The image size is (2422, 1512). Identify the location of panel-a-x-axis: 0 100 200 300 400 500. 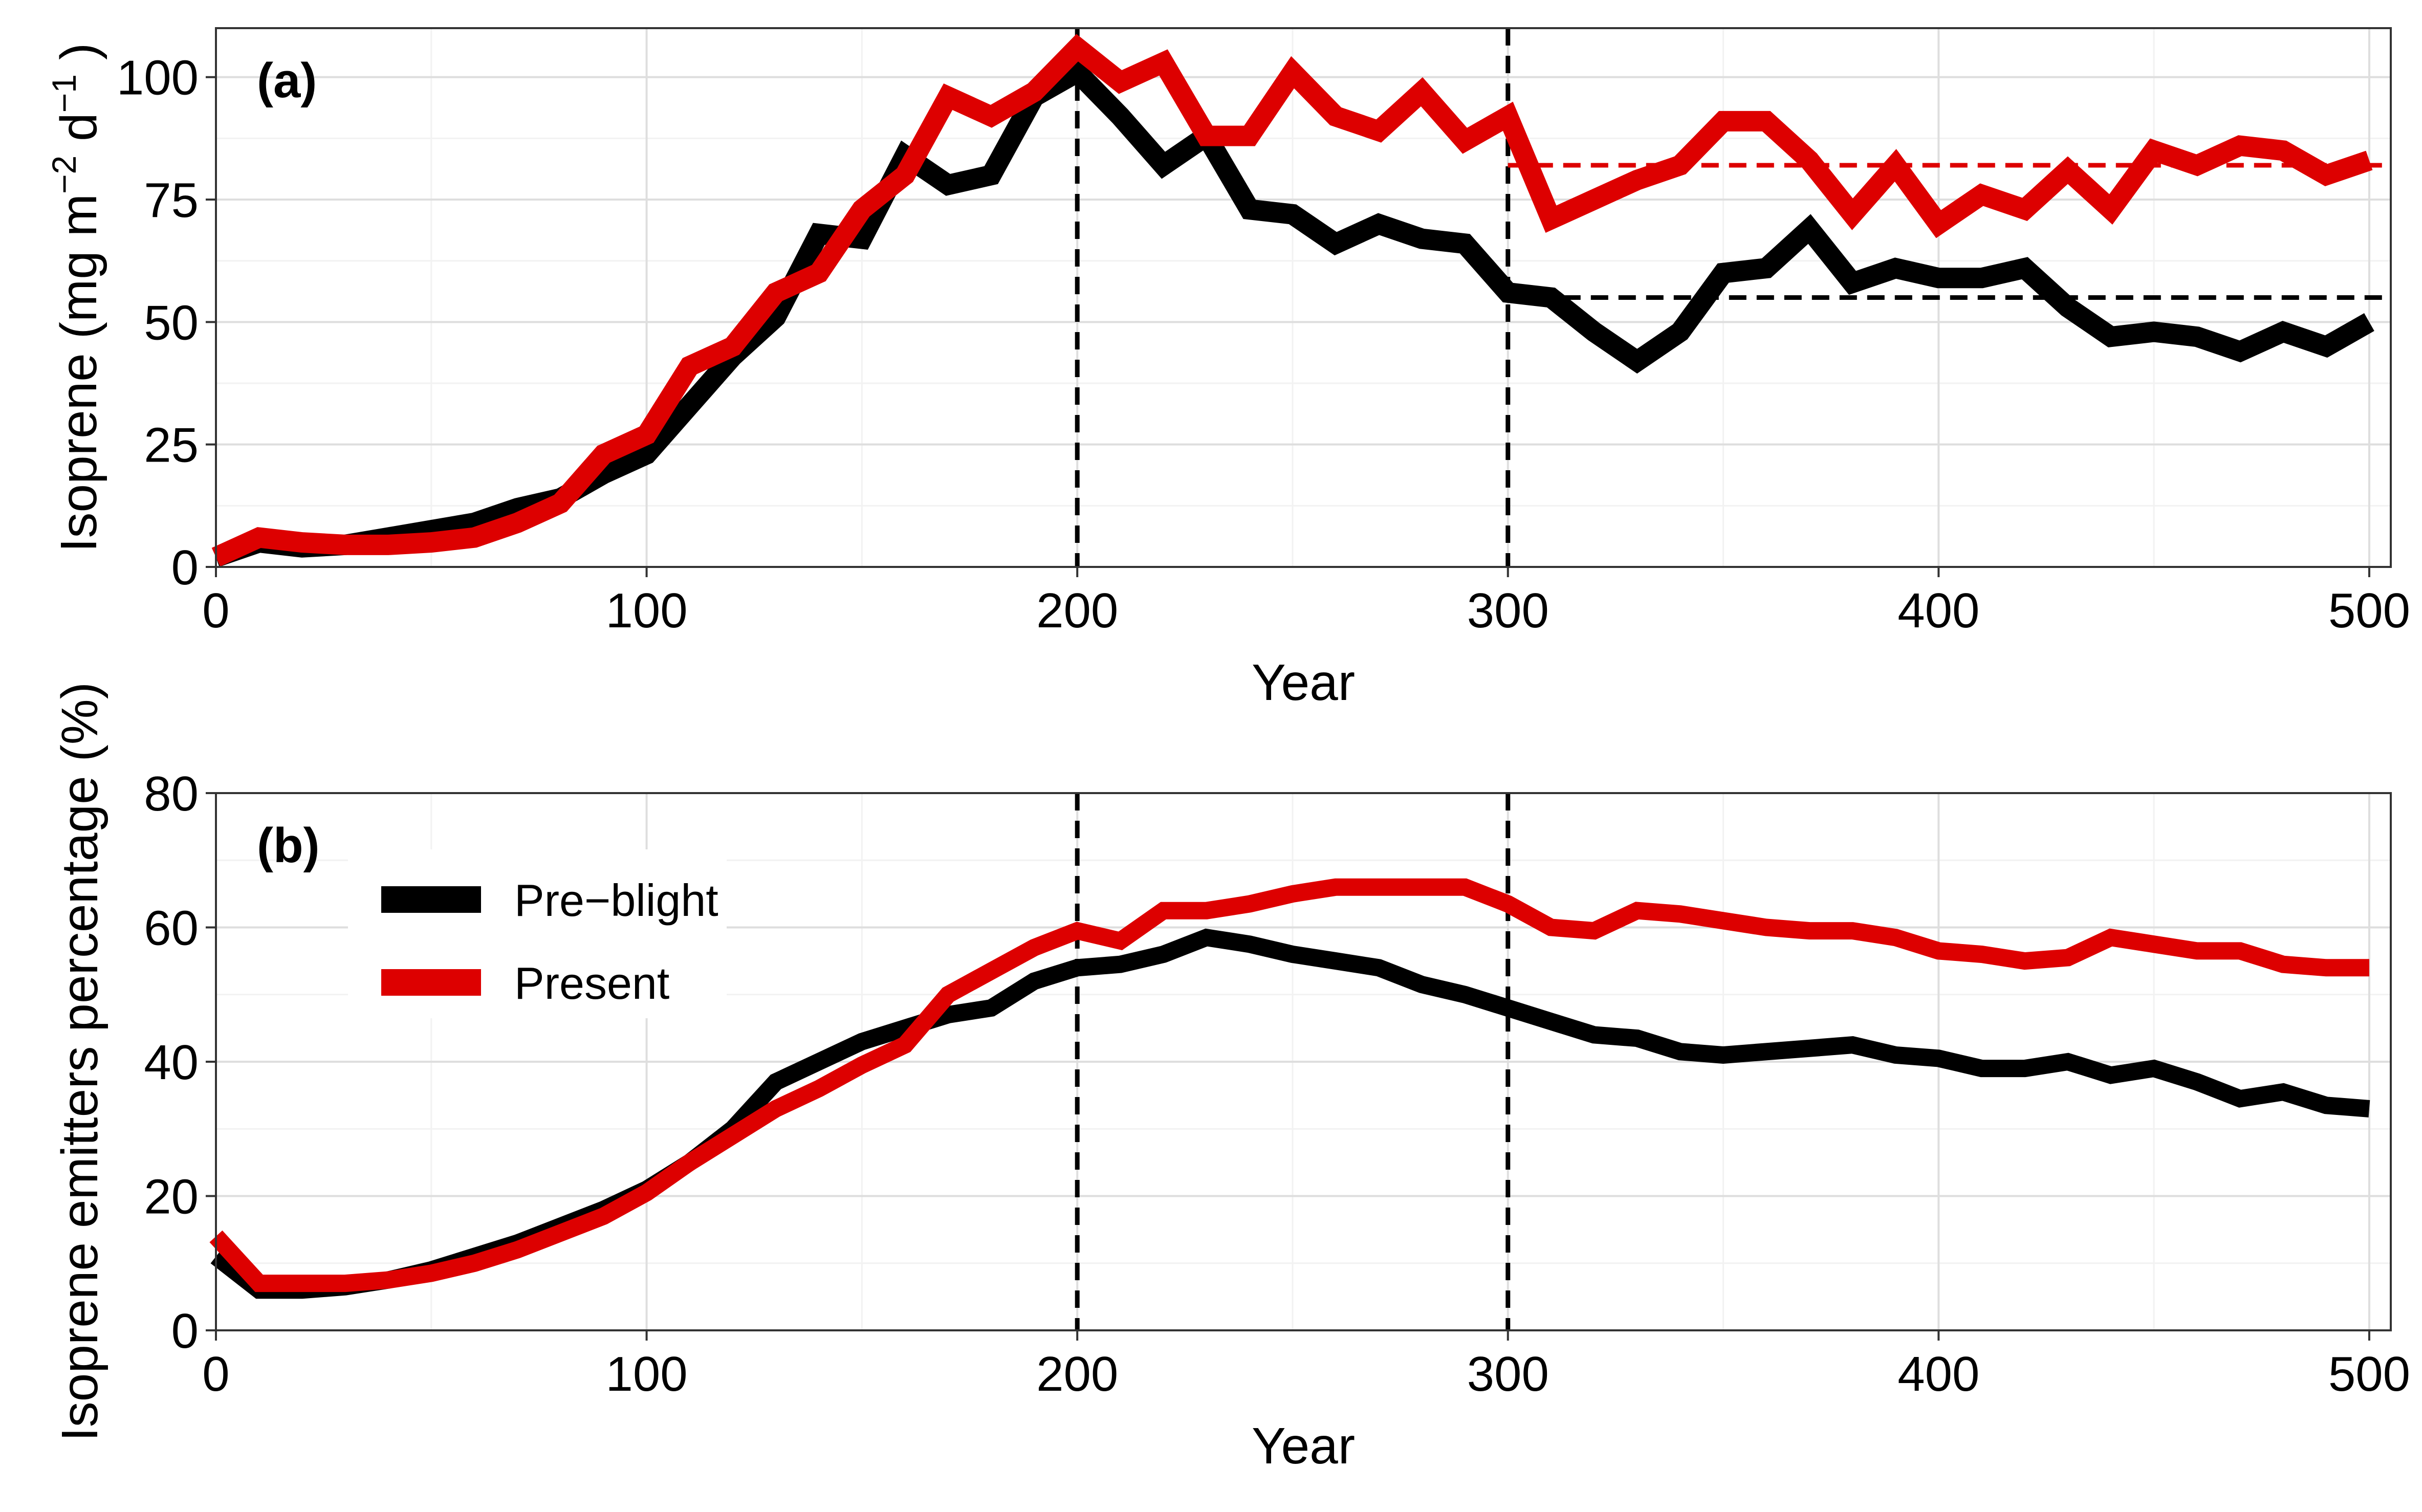
(1306, 602).